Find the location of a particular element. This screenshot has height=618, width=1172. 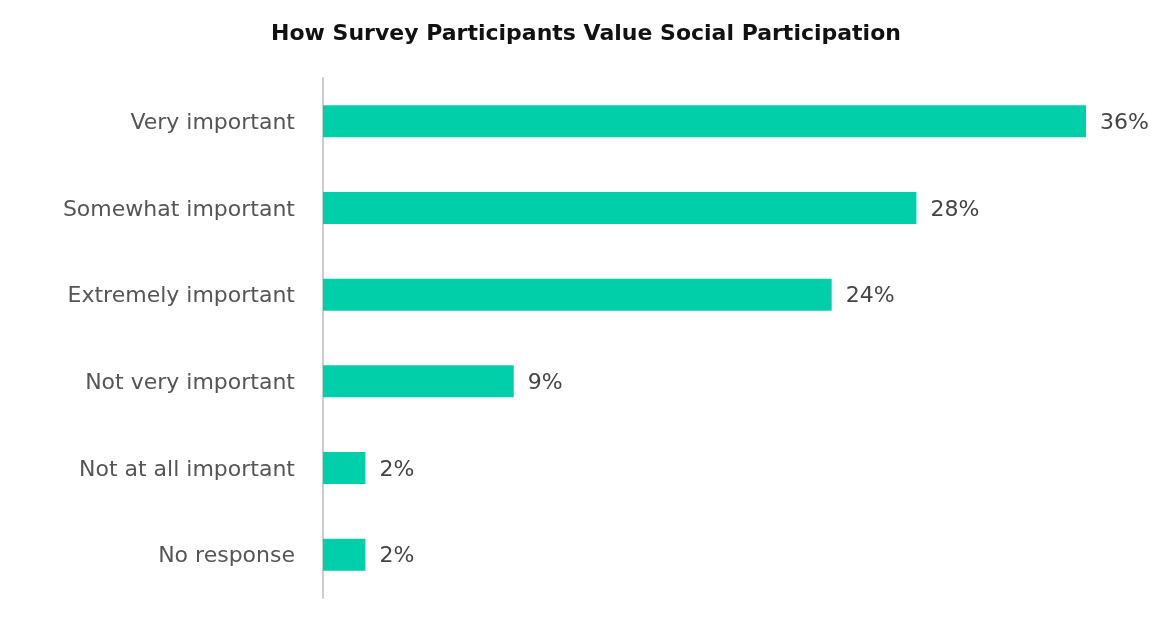

y-tick-label: No response is located at coordinates (226, 555).